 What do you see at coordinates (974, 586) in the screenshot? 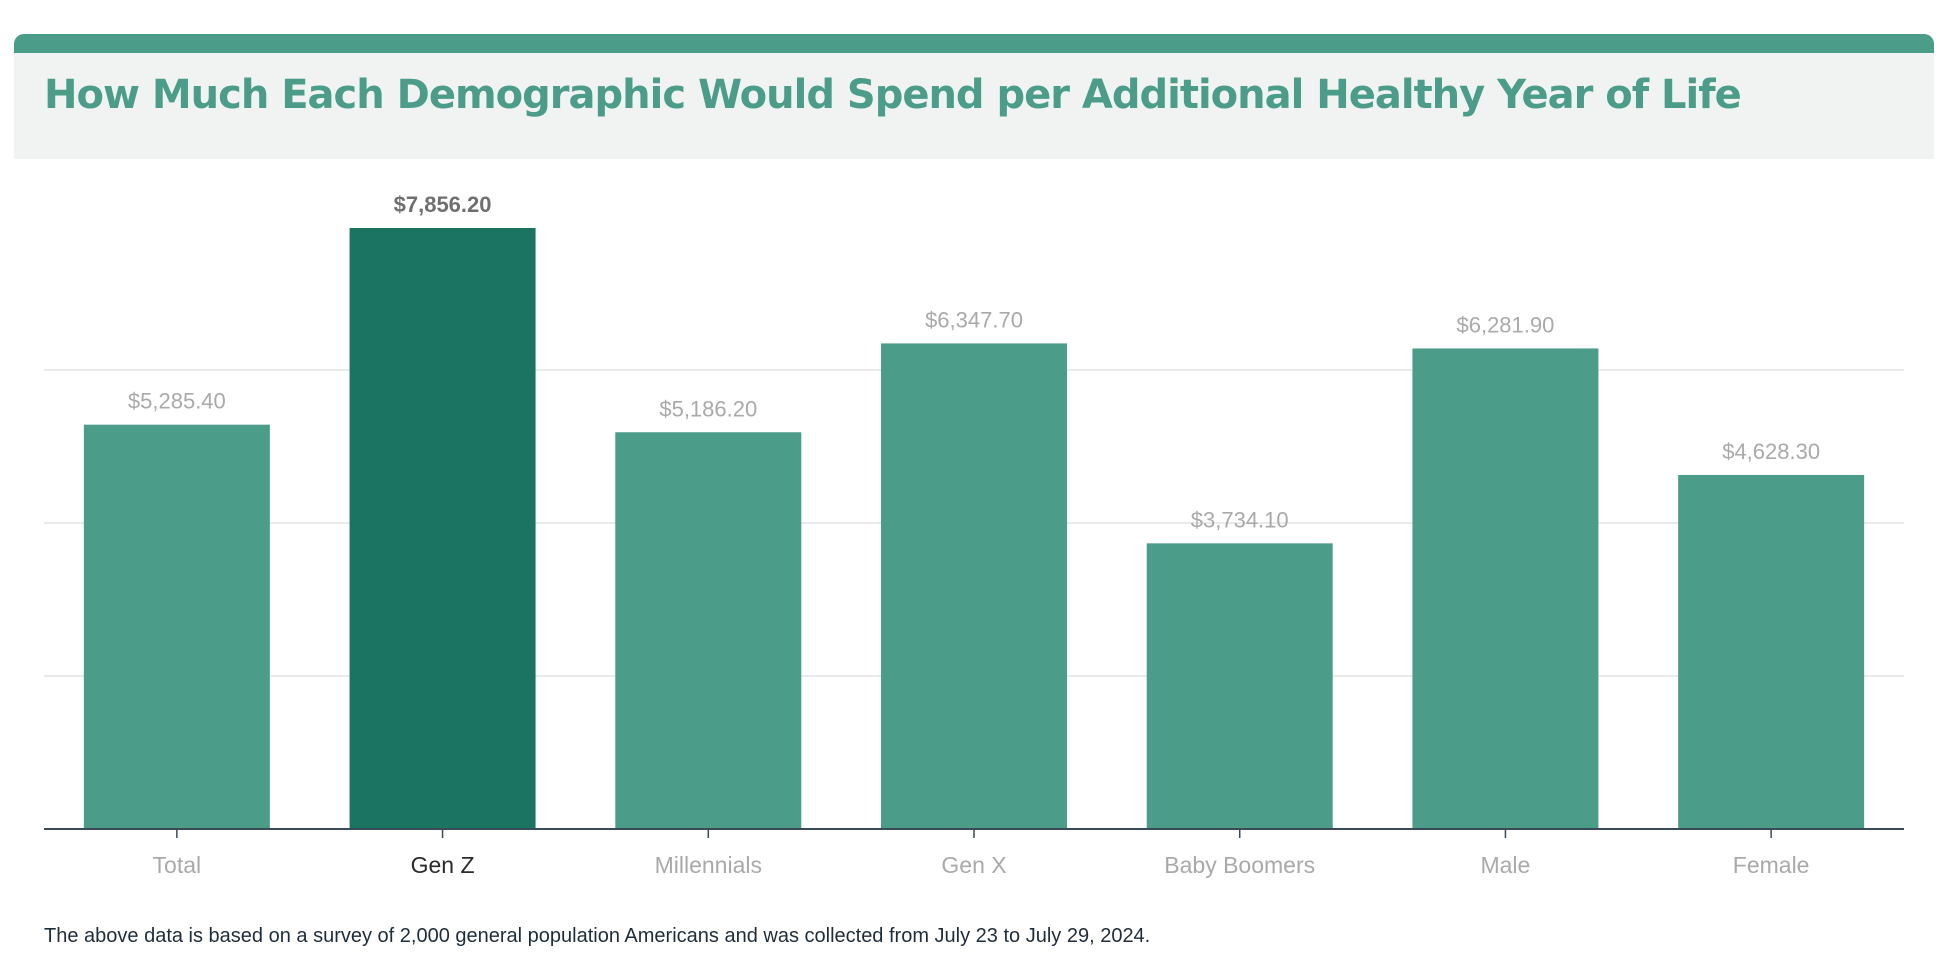
I see `bar-gen-x` at bounding box center [974, 586].